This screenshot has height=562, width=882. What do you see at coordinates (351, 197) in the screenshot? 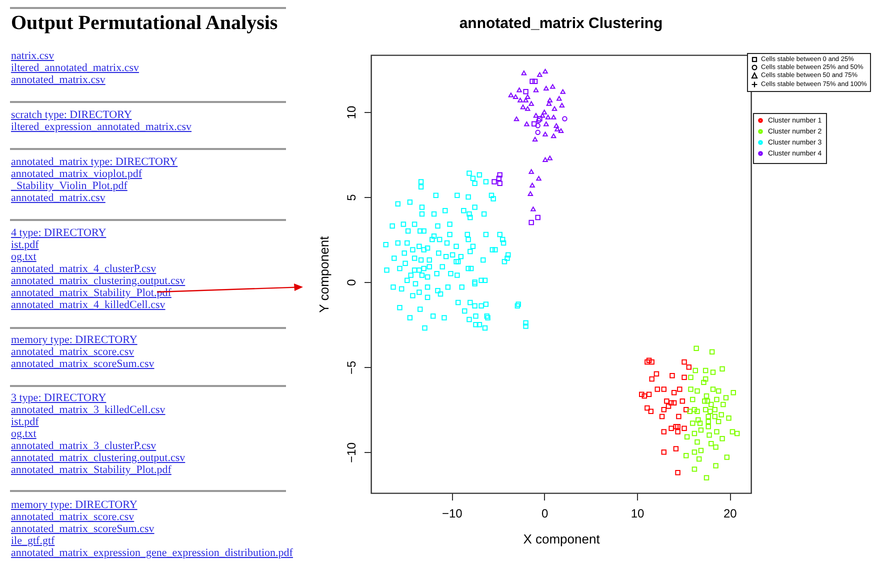
I see `y-tick-label: 5` at bounding box center [351, 197].